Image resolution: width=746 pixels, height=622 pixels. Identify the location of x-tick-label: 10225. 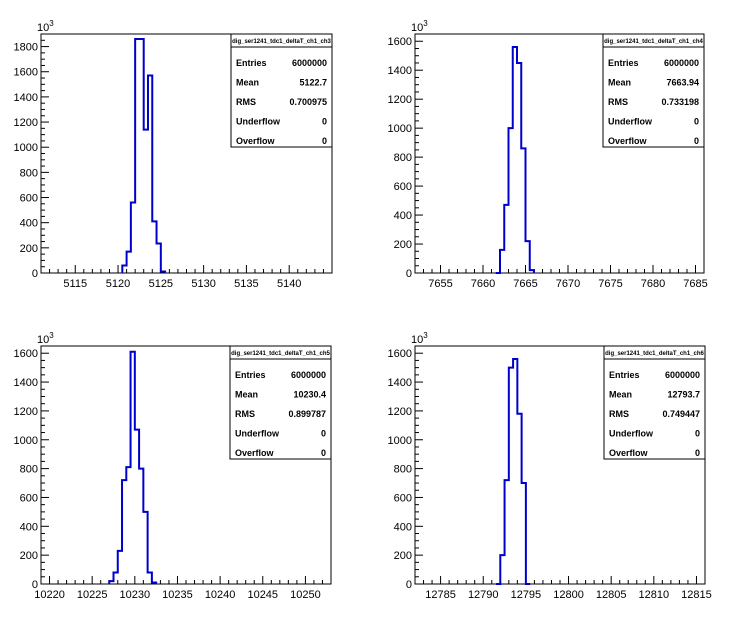
(92, 595).